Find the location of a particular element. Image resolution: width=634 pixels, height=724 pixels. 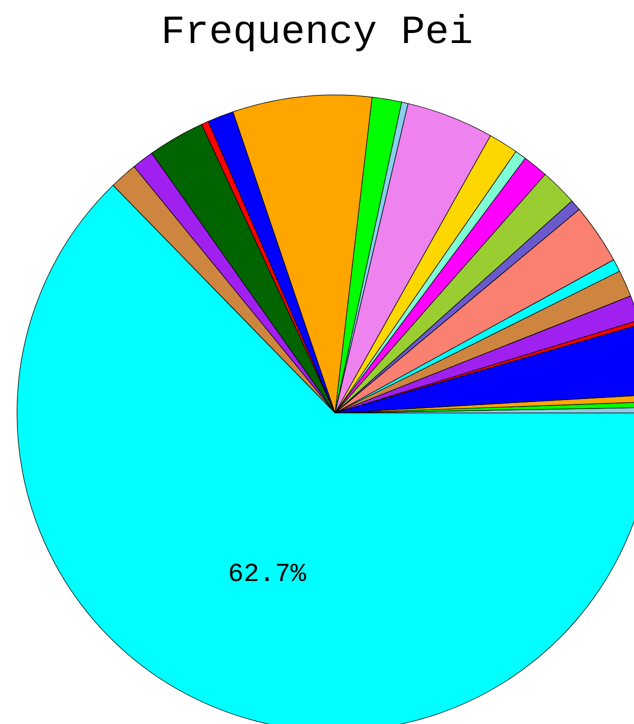

data-label: 62.7% is located at coordinates (267, 574).